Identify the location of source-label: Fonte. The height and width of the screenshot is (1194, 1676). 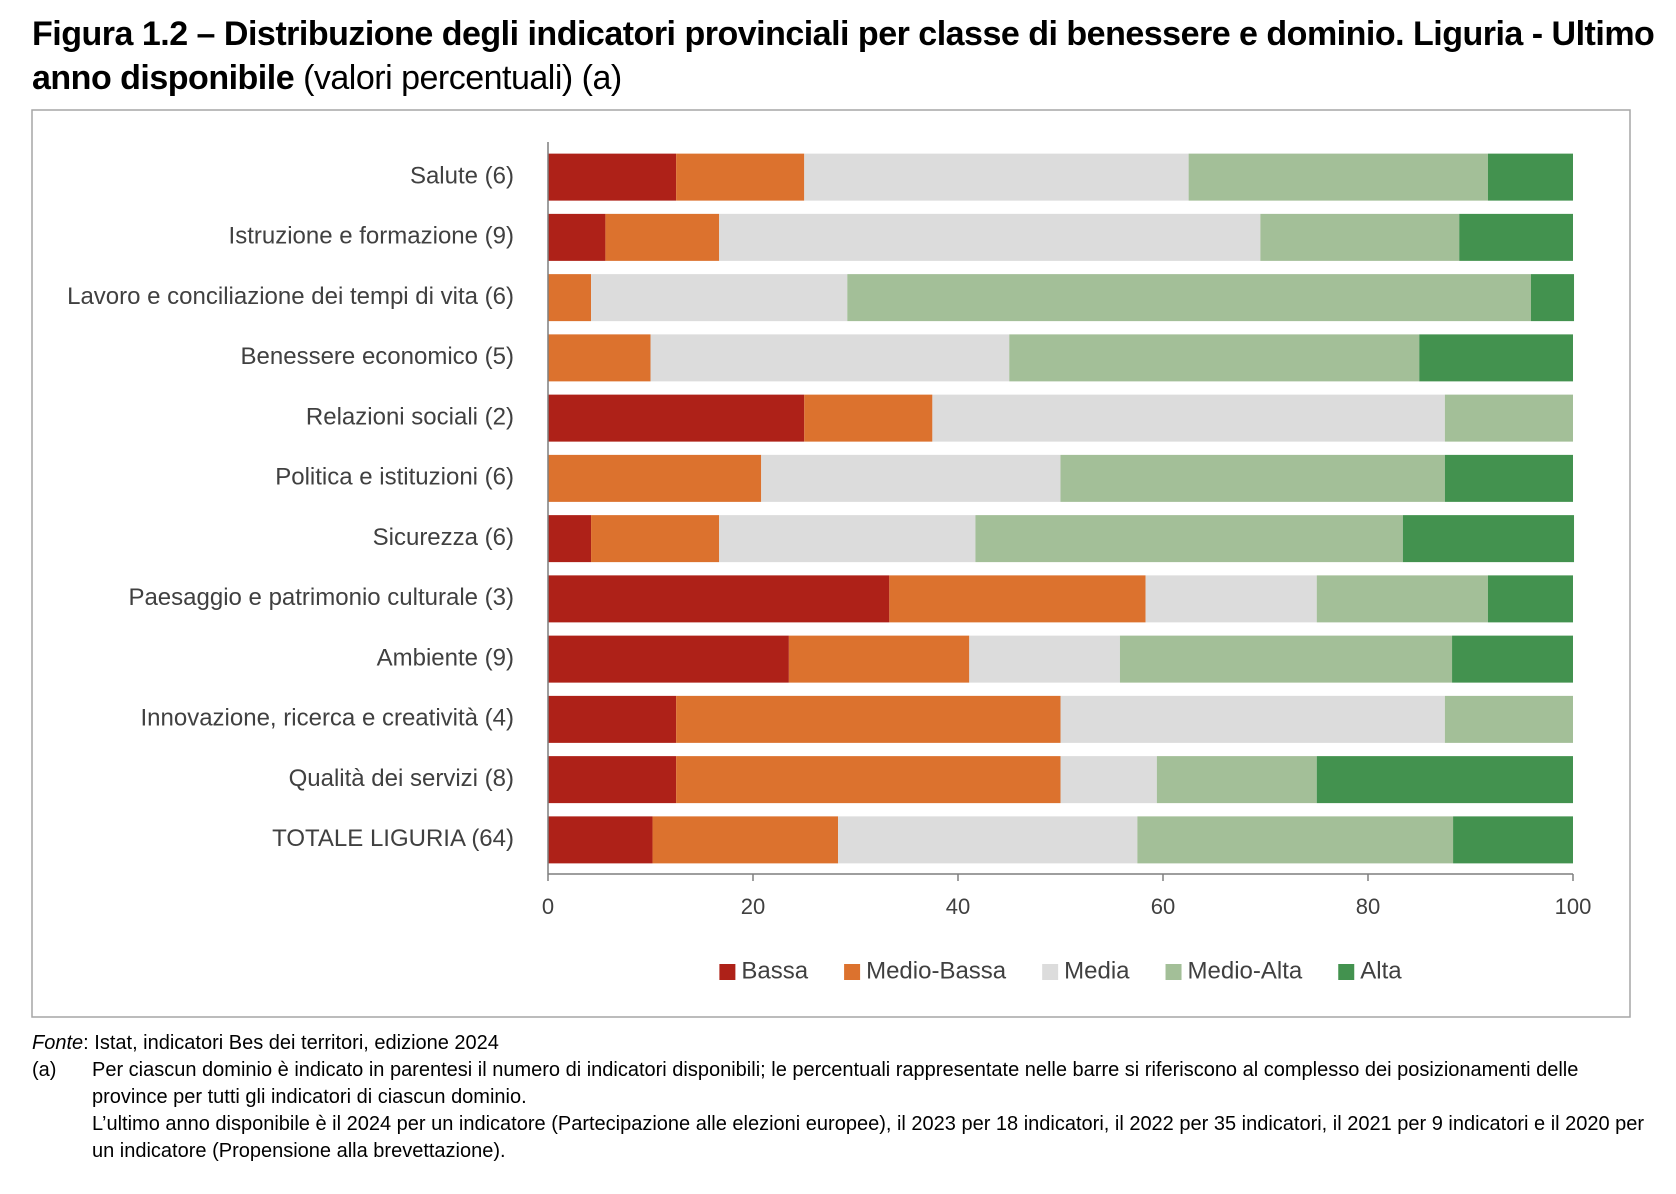
(58, 1043).